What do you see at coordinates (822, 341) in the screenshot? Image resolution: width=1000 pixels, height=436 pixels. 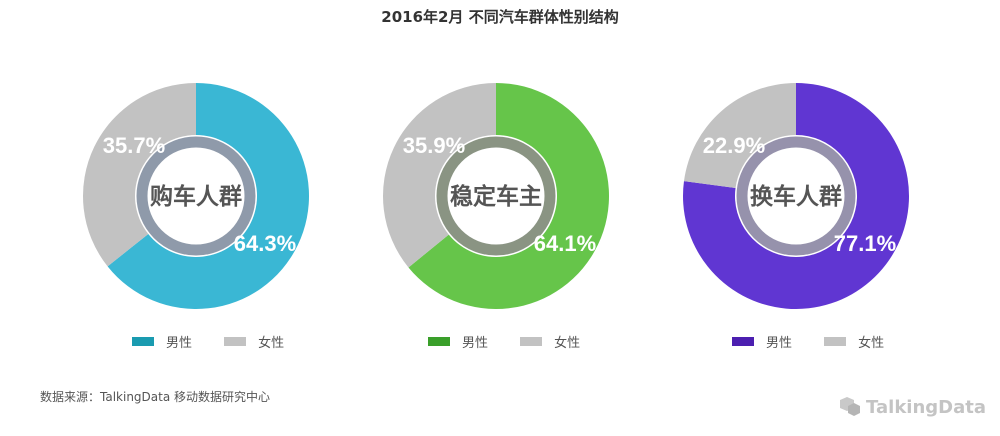 I see `legend-3: 男性 女性` at bounding box center [822, 341].